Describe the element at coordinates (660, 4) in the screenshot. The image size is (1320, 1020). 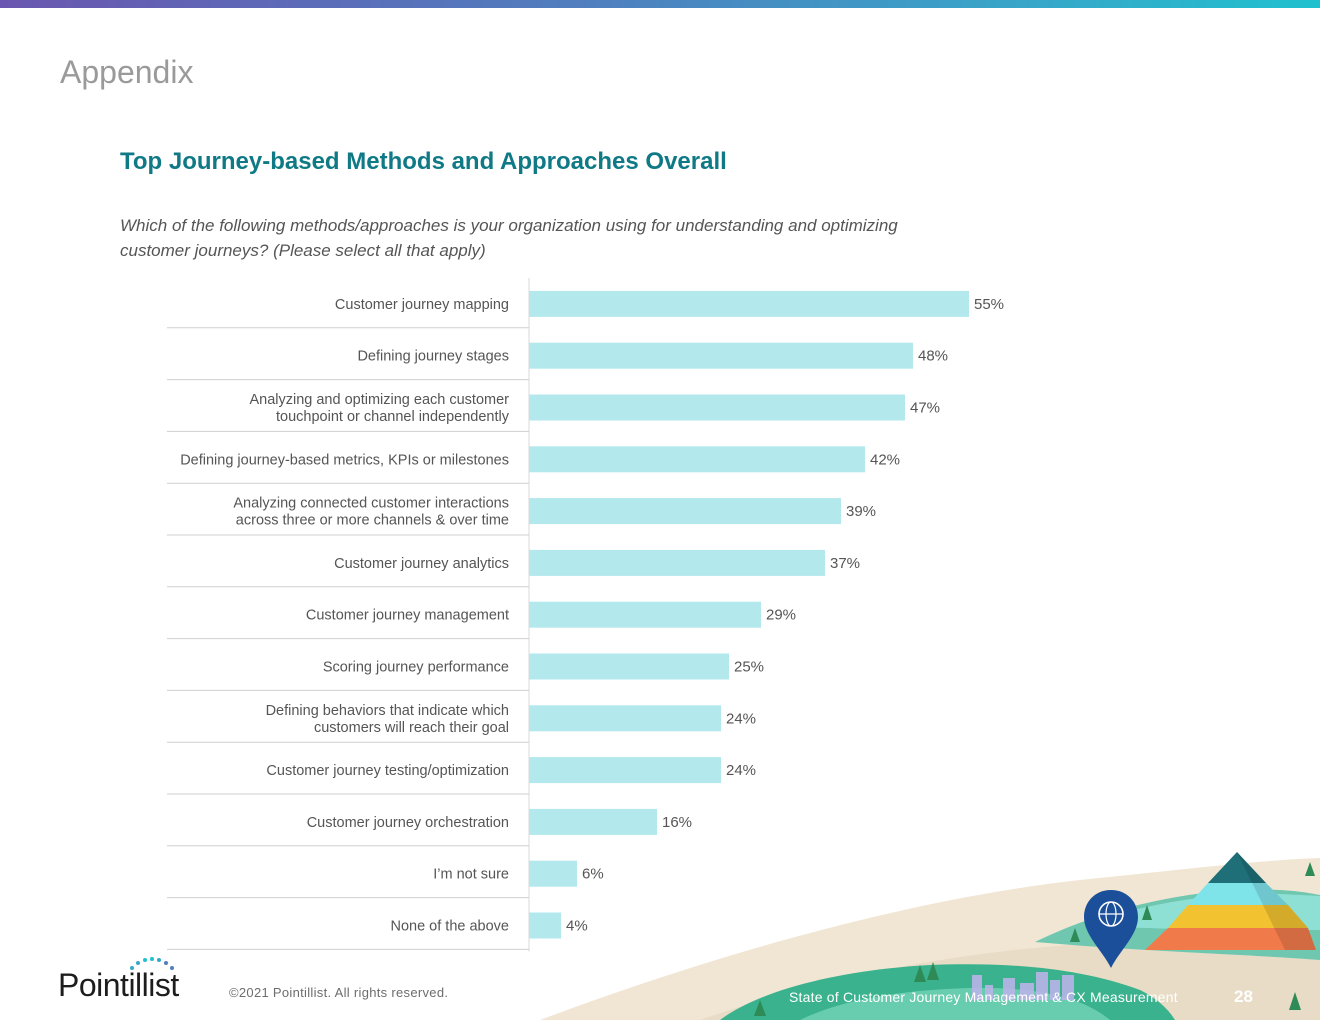
I see `top-gradient-bar` at that location.